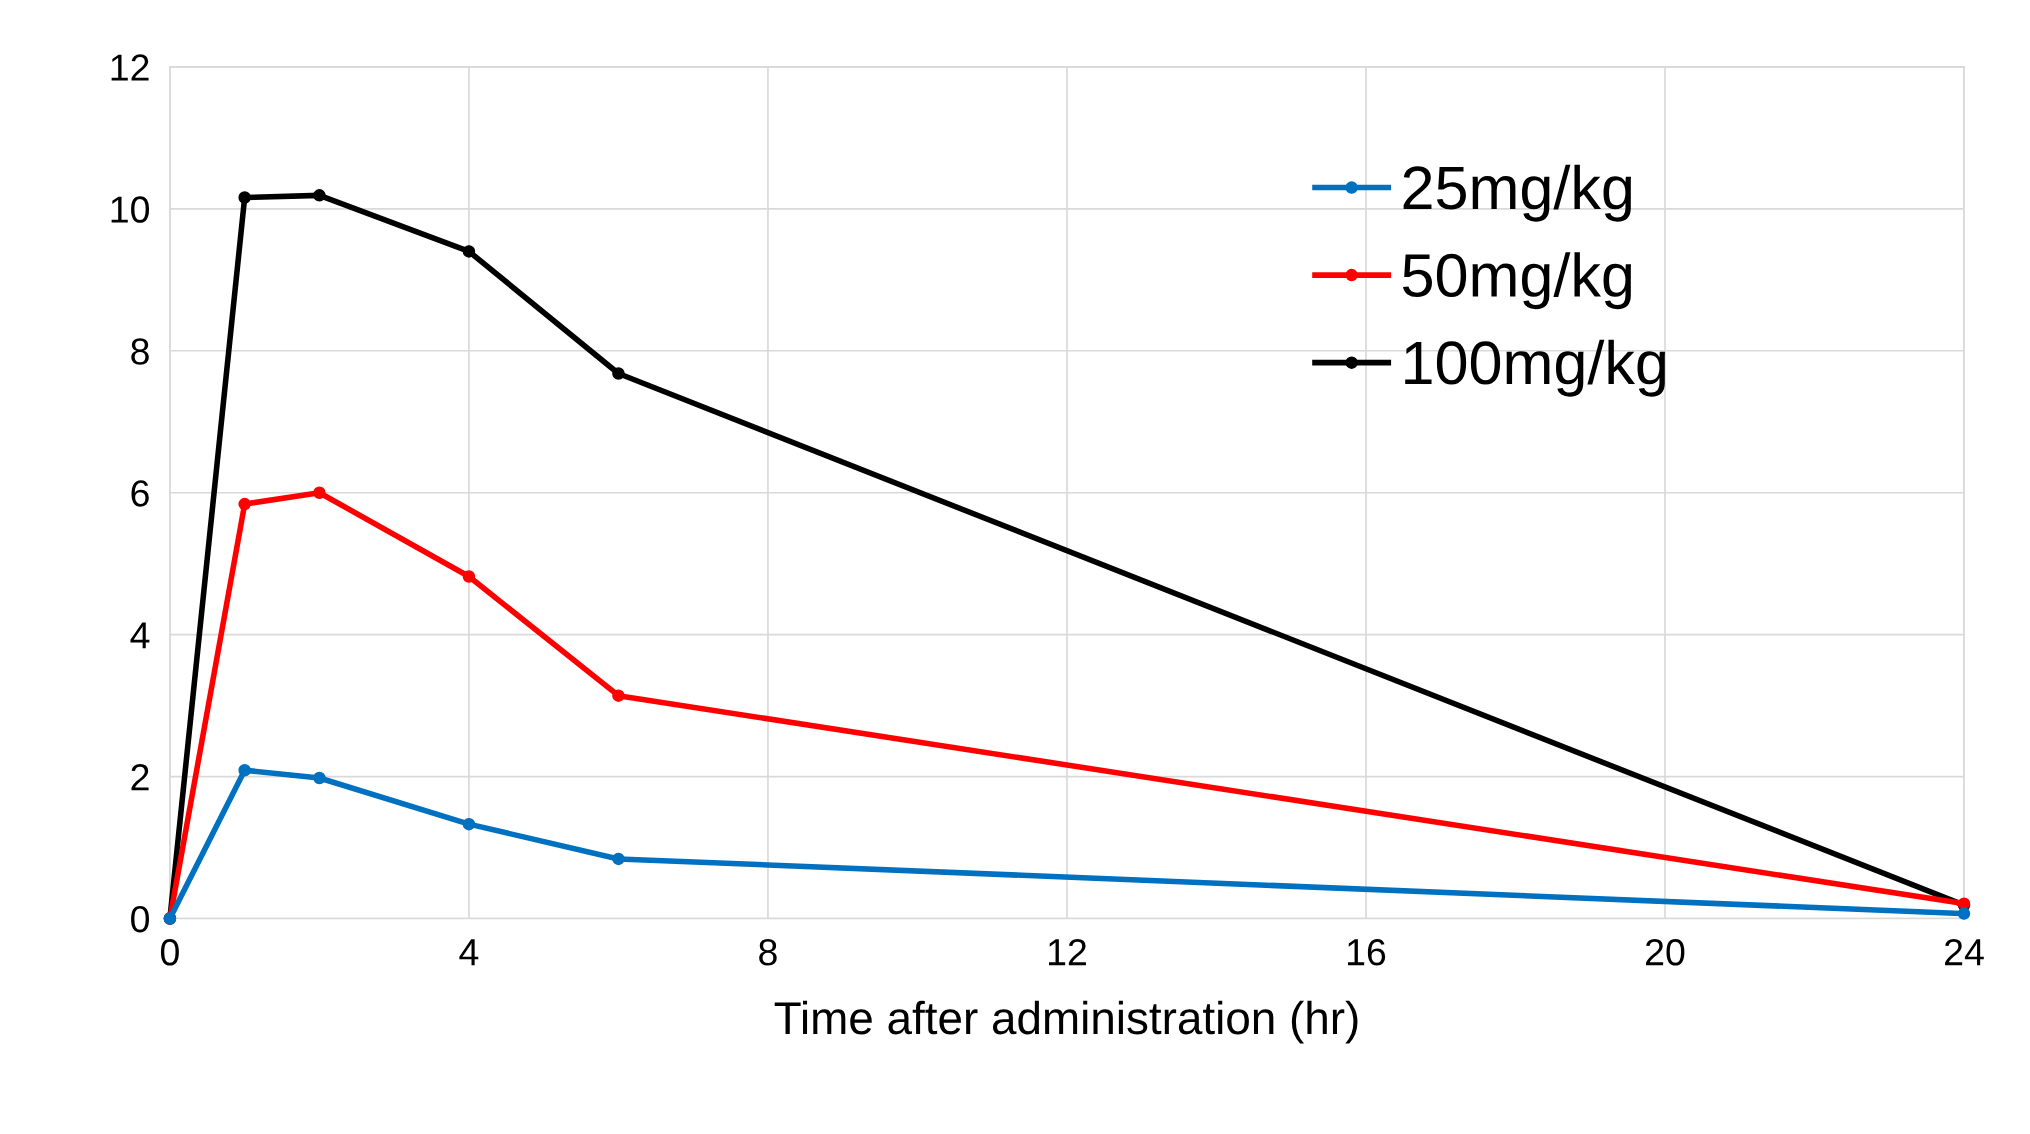  I want to click on y-tick-label: 4, so click(140, 635).